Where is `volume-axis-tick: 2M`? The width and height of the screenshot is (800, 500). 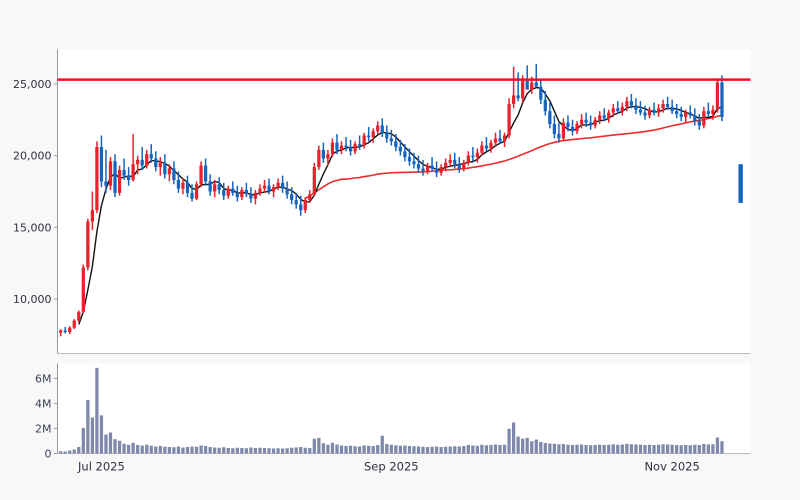
volume-axis-tick: 2M is located at coordinates (43, 429).